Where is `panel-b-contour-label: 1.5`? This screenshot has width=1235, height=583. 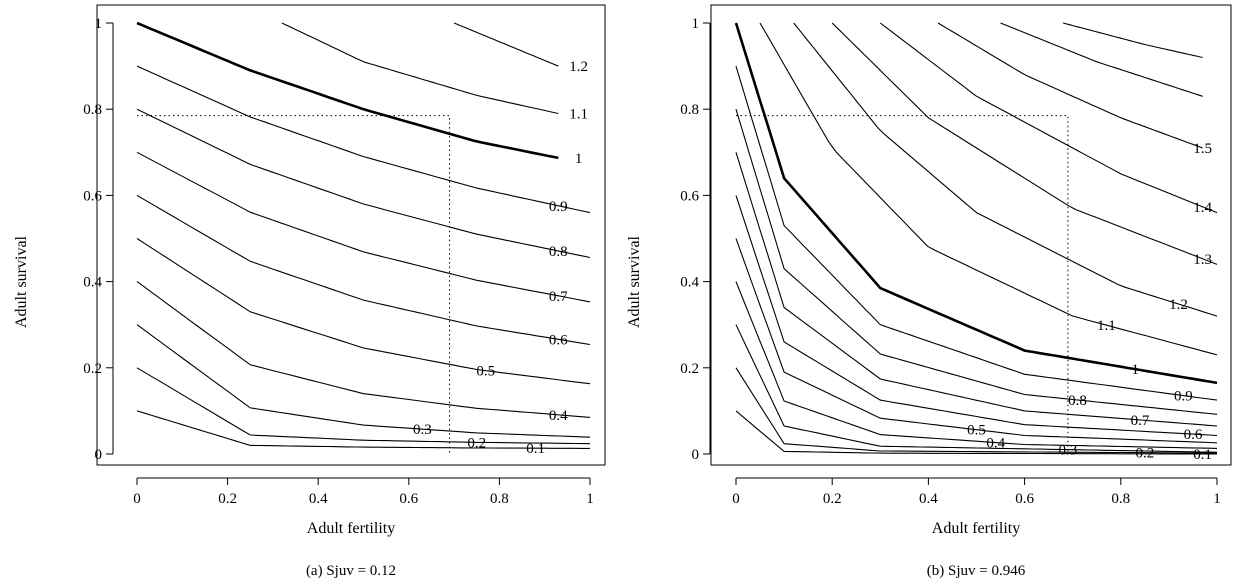
panel-b-contour-label: 1.5 is located at coordinates (1202, 149).